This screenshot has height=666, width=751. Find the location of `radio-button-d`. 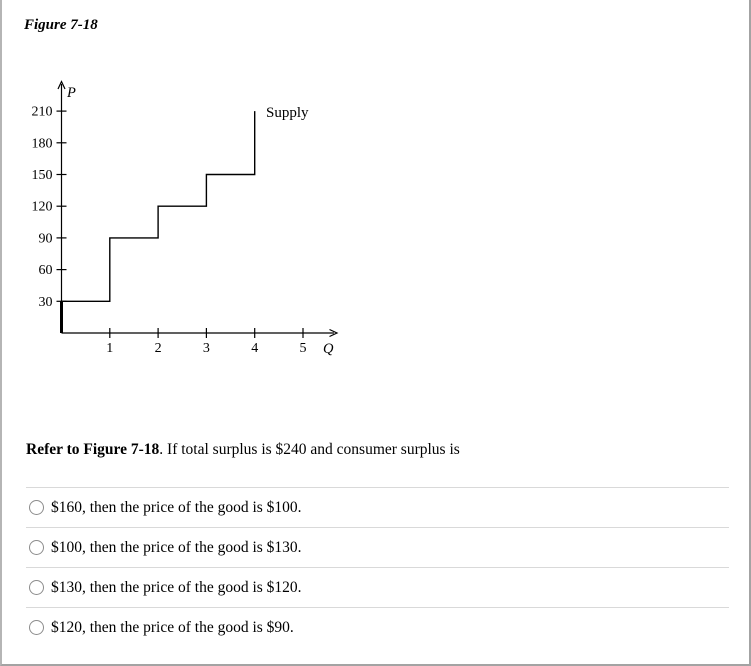

radio-button-d is located at coordinates (36, 627).